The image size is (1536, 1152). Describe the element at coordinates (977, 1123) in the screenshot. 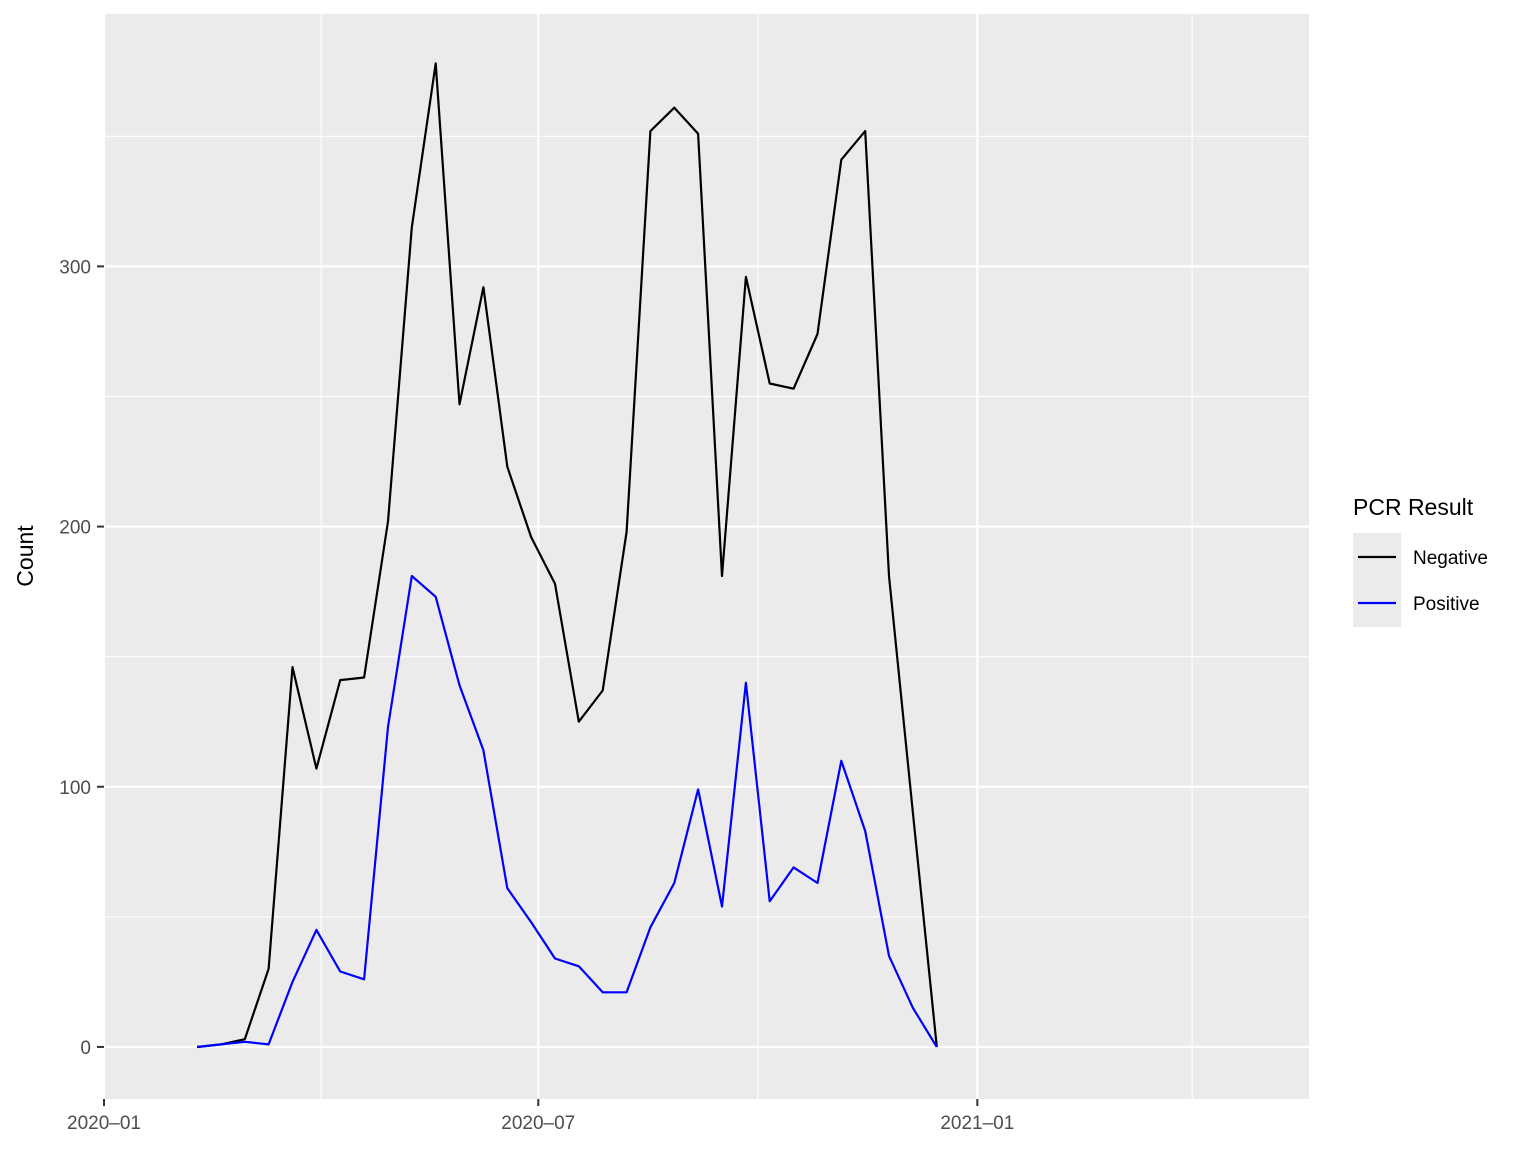

I see `x-tick-label: 2021–01` at that location.